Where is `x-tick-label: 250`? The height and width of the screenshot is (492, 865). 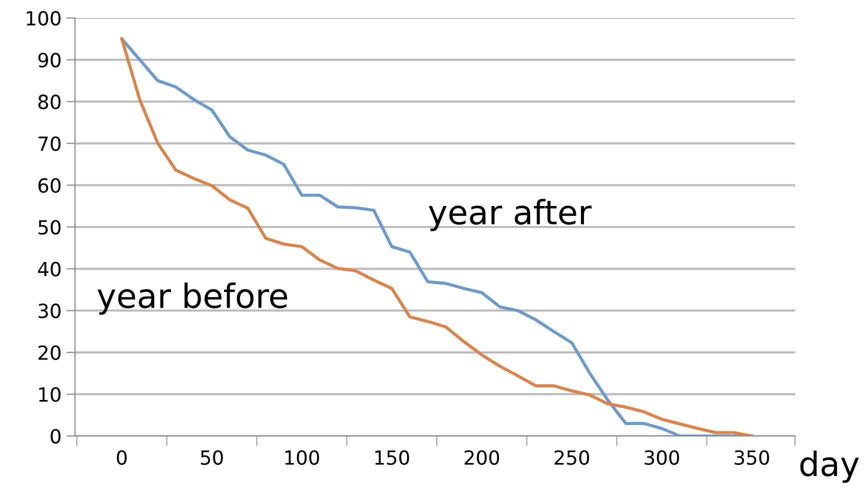
x-tick-label: 250 is located at coordinates (572, 457).